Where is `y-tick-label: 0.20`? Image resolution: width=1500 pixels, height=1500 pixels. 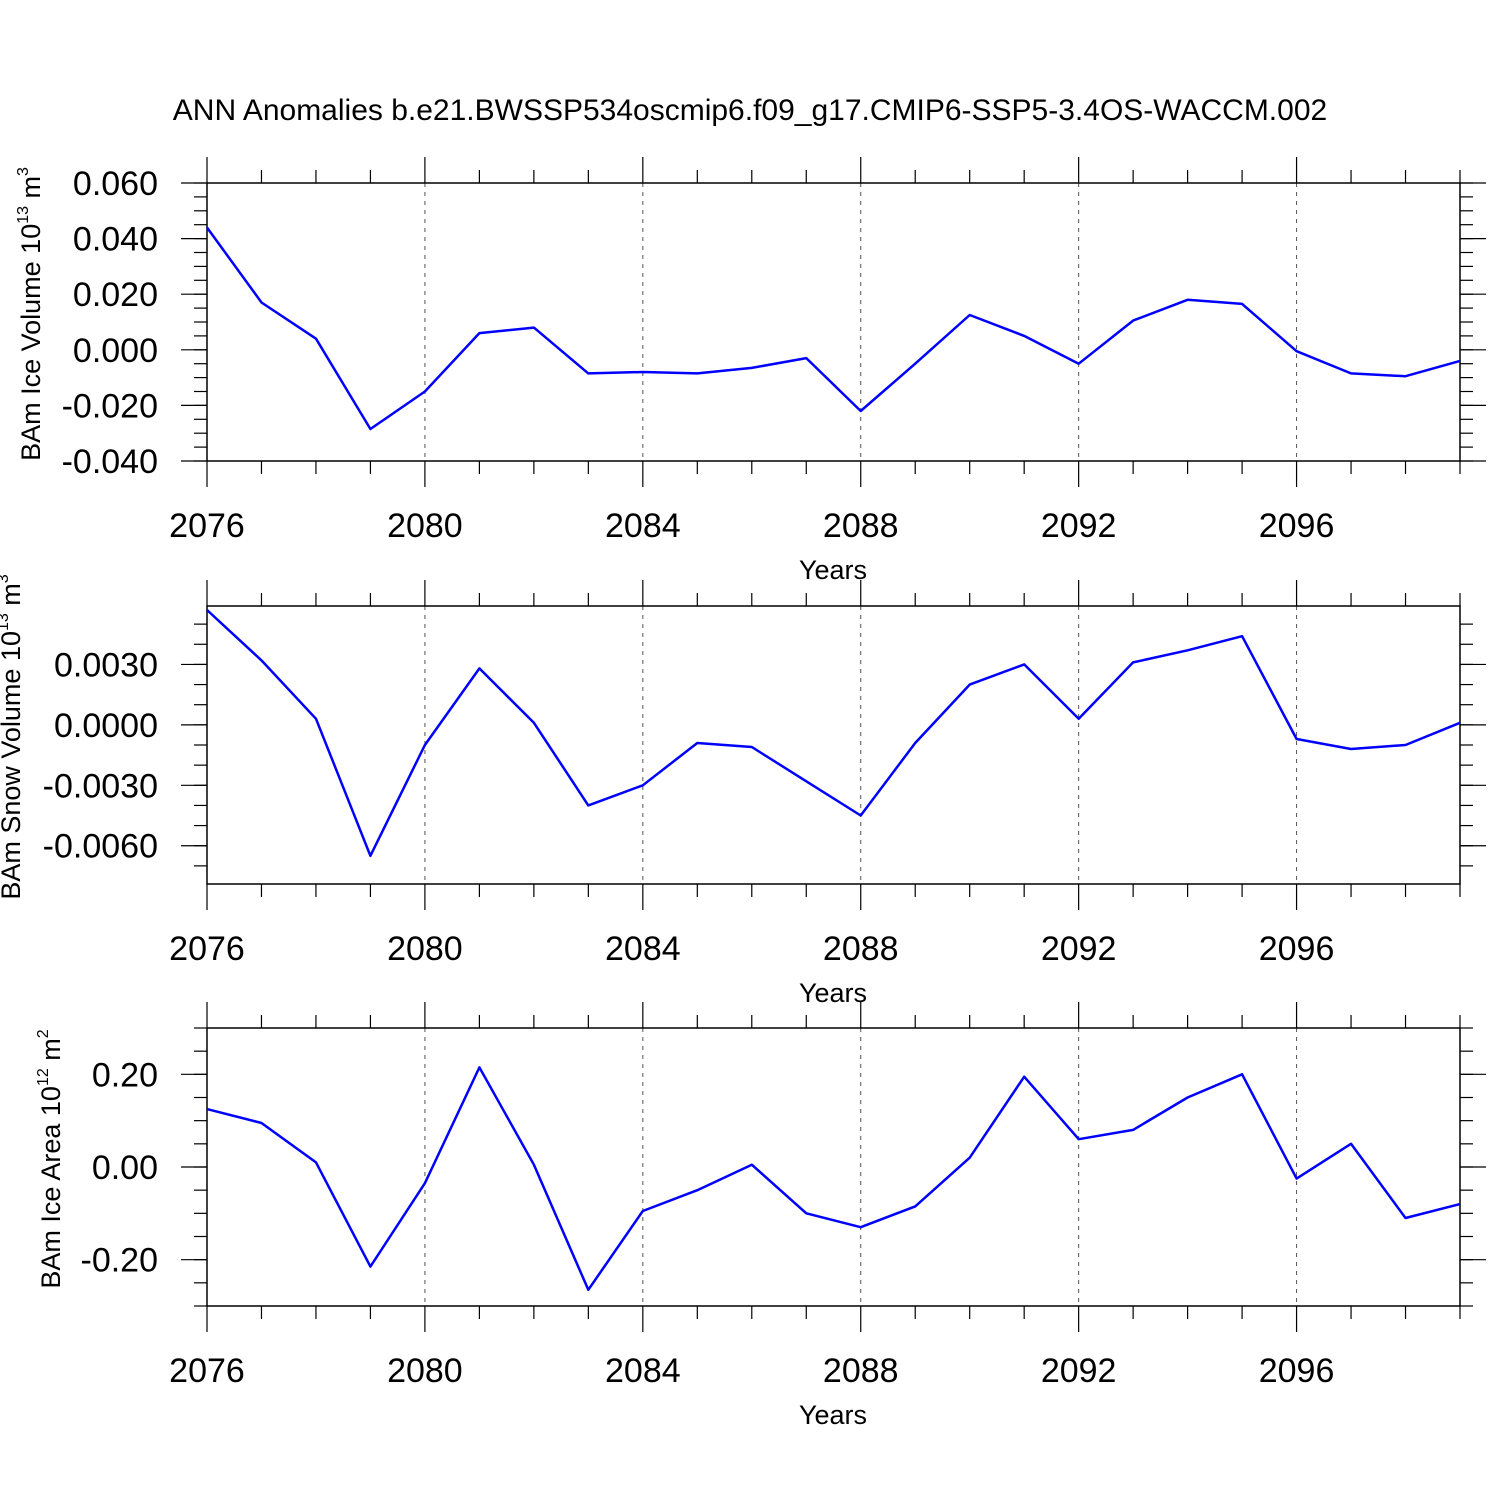
y-tick-label: 0.20 is located at coordinates (125, 1075).